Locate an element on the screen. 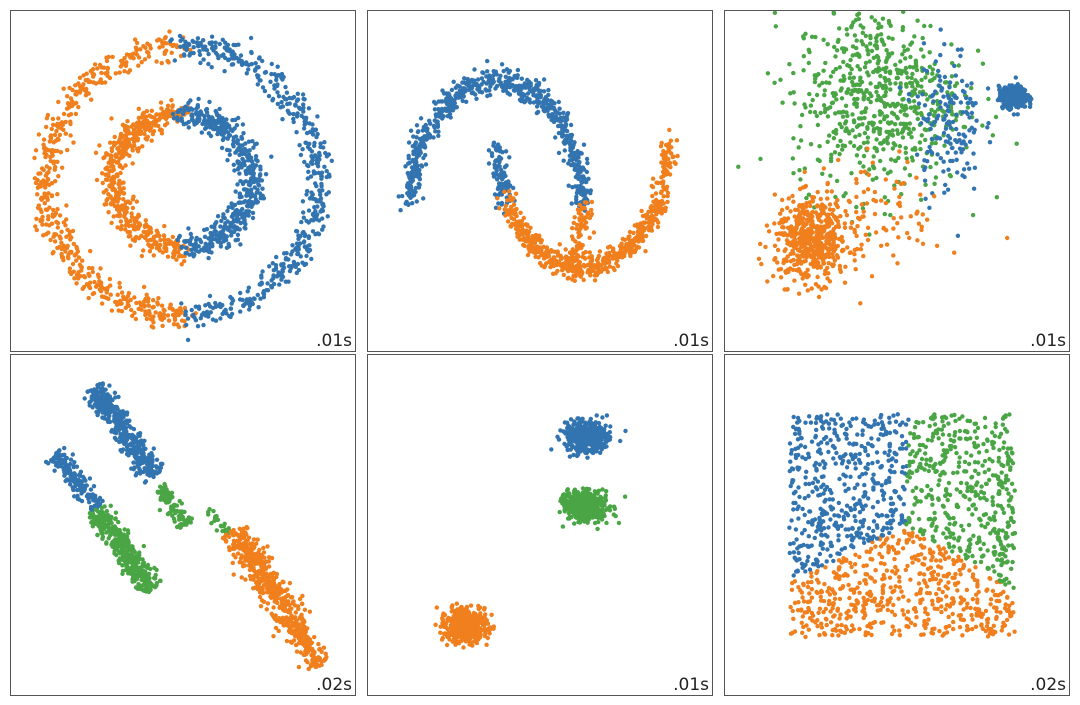 This screenshot has height=705, width=1080. scatter-plot-circles is located at coordinates (183, 186).